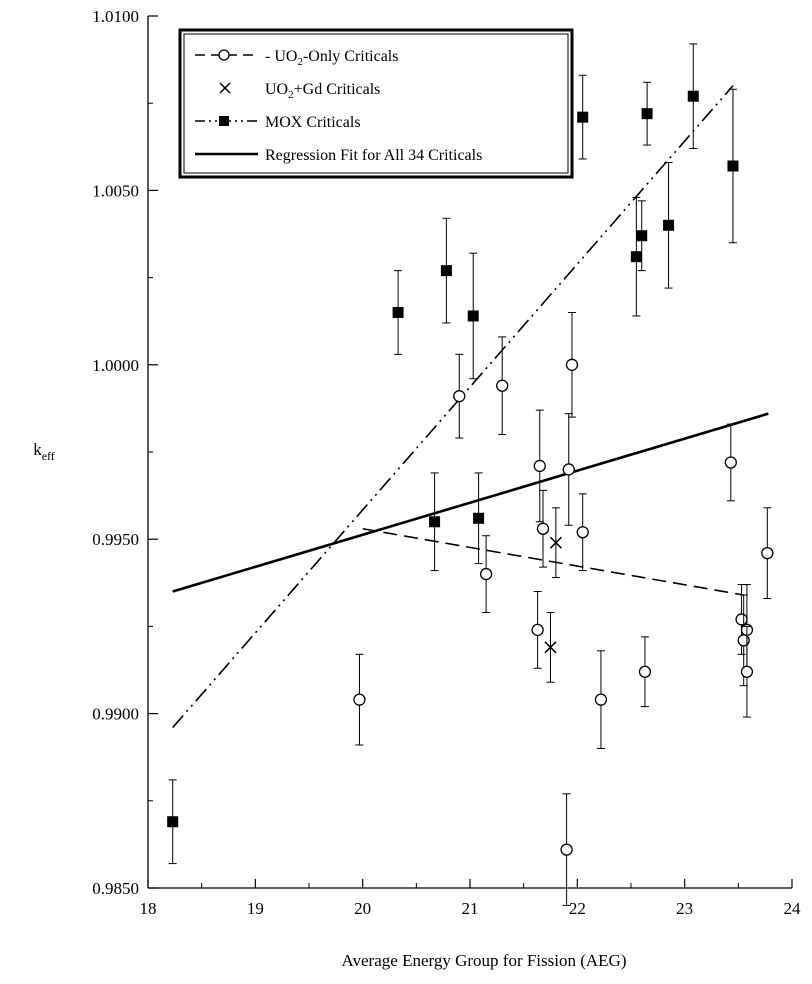  I want to click on legend-label-main: MOX Criticals, so click(313, 122).